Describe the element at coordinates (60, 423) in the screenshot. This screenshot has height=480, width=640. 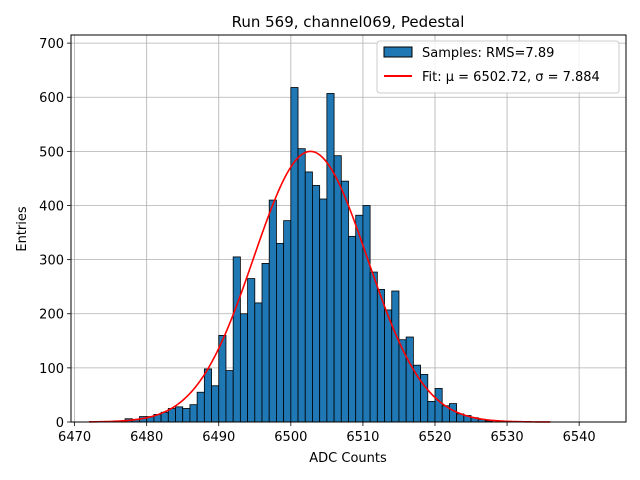
I see `y-tick-label: 0` at that location.